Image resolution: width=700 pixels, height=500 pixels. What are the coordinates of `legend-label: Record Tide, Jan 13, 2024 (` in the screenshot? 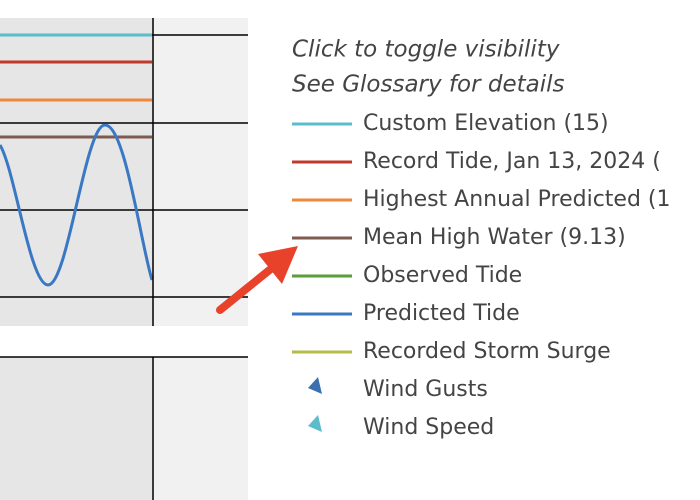 It's located at (512, 161).